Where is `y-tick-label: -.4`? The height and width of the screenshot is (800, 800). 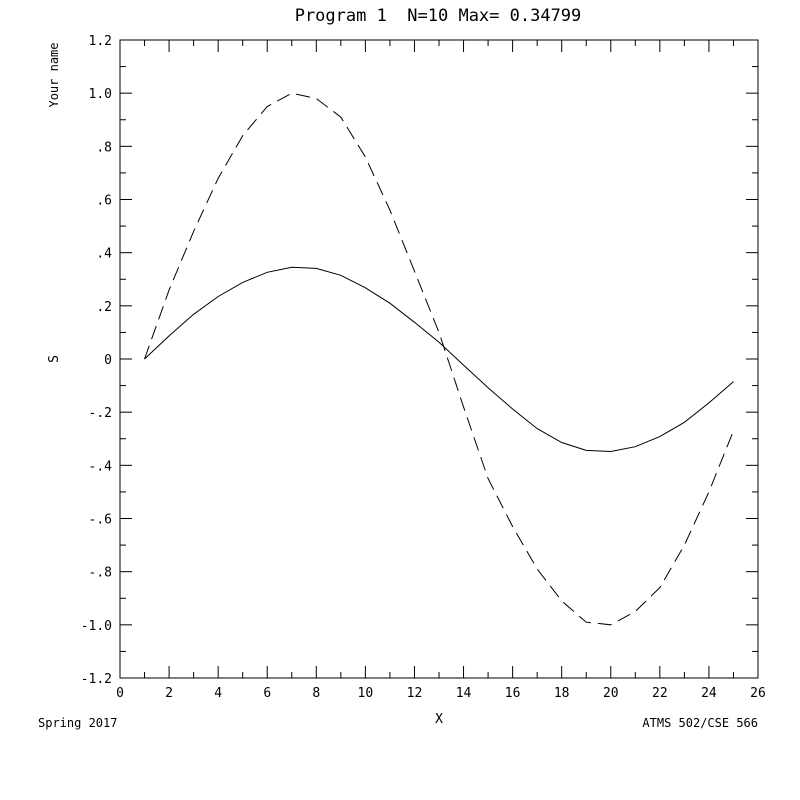 y-tick-label: -.4 is located at coordinates (101, 466).